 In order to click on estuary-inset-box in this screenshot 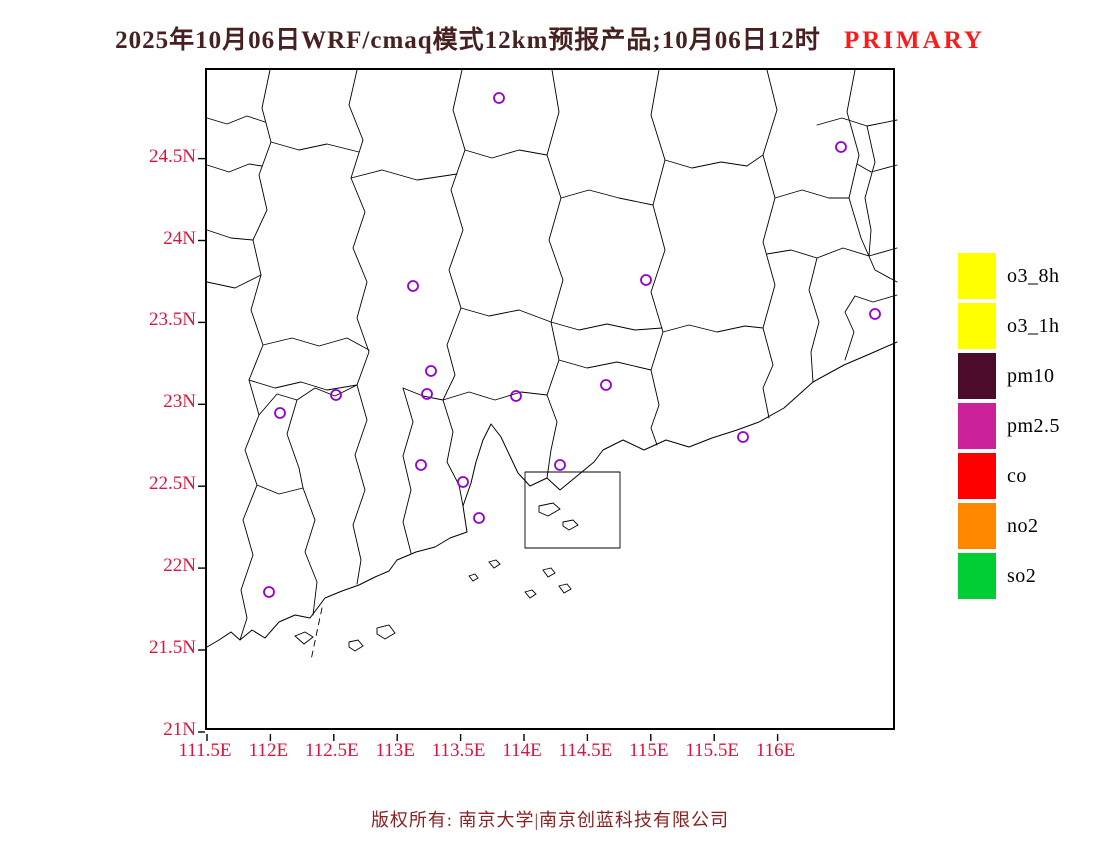, I will do `click(572, 510)`.